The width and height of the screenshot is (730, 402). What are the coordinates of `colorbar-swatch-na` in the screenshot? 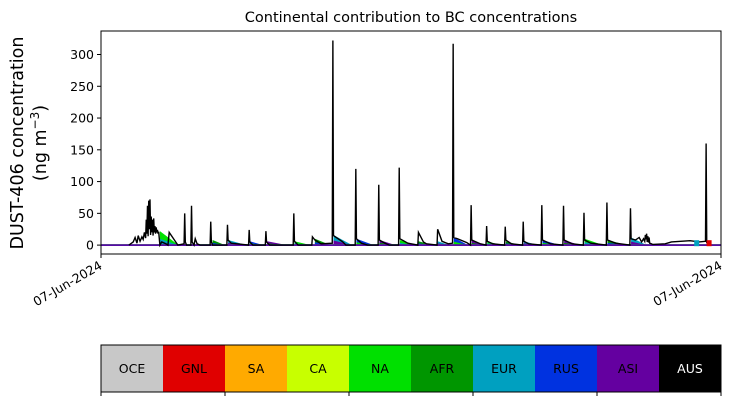 It's located at (380, 368).